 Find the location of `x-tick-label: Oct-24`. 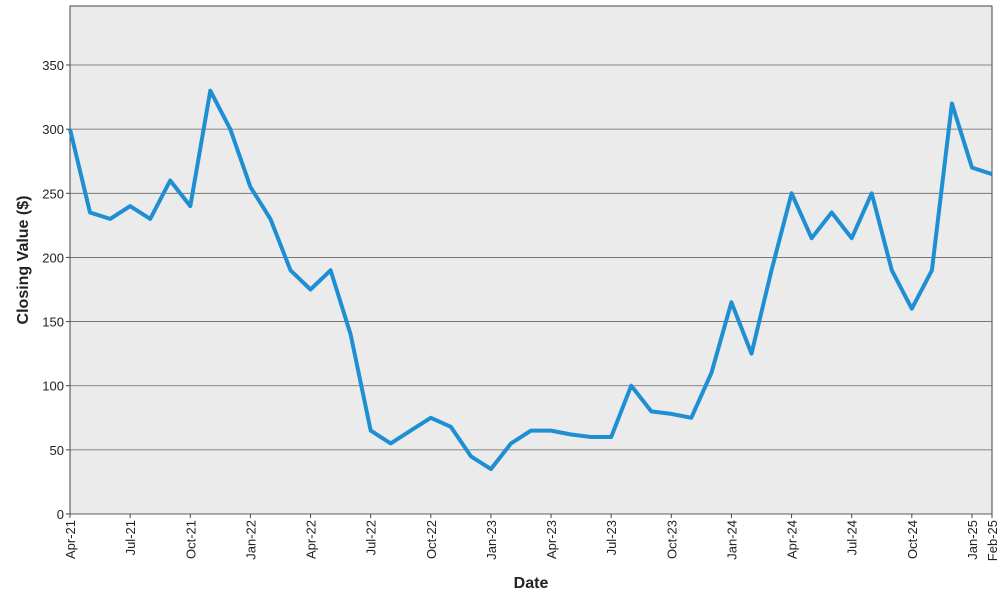

x-tick-label: Oct-24 is located at coordinates (912, 539).